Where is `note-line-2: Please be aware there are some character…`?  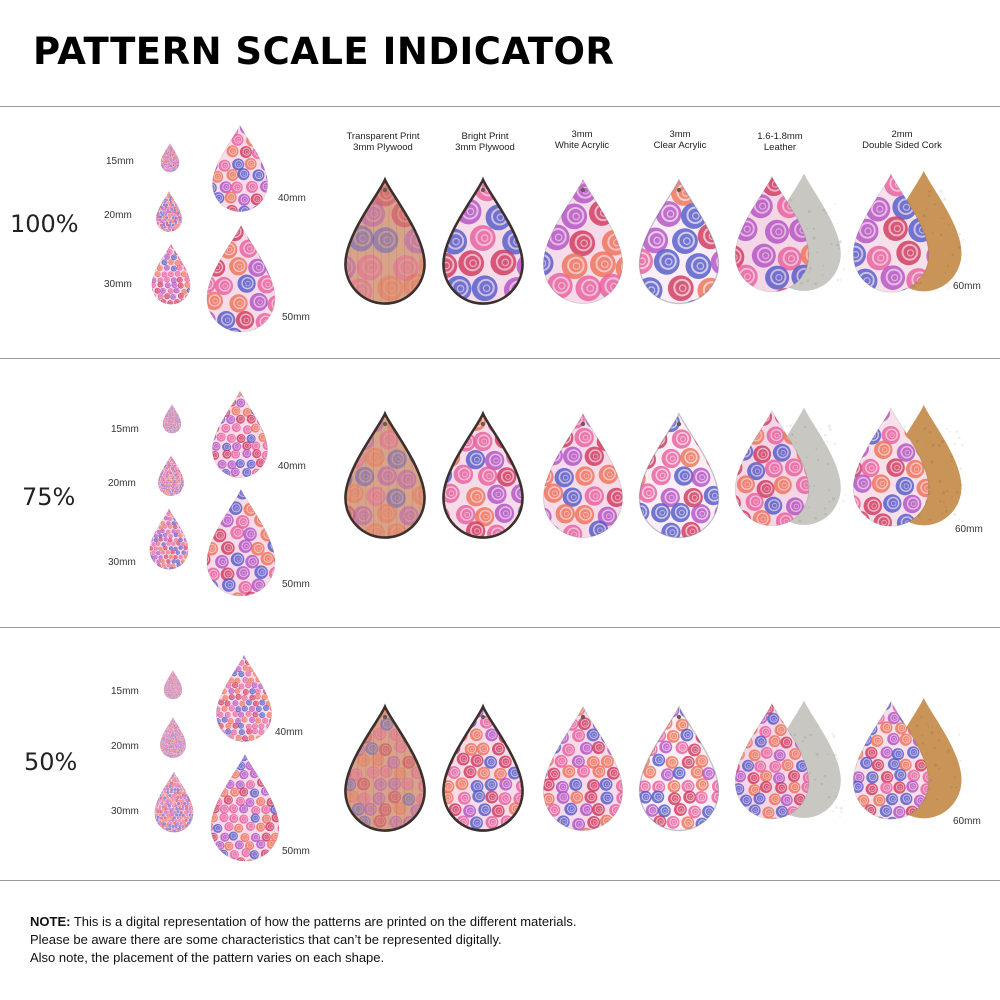 note-line-2: Please be aware there are some character… is located at coordinates (266, 939).